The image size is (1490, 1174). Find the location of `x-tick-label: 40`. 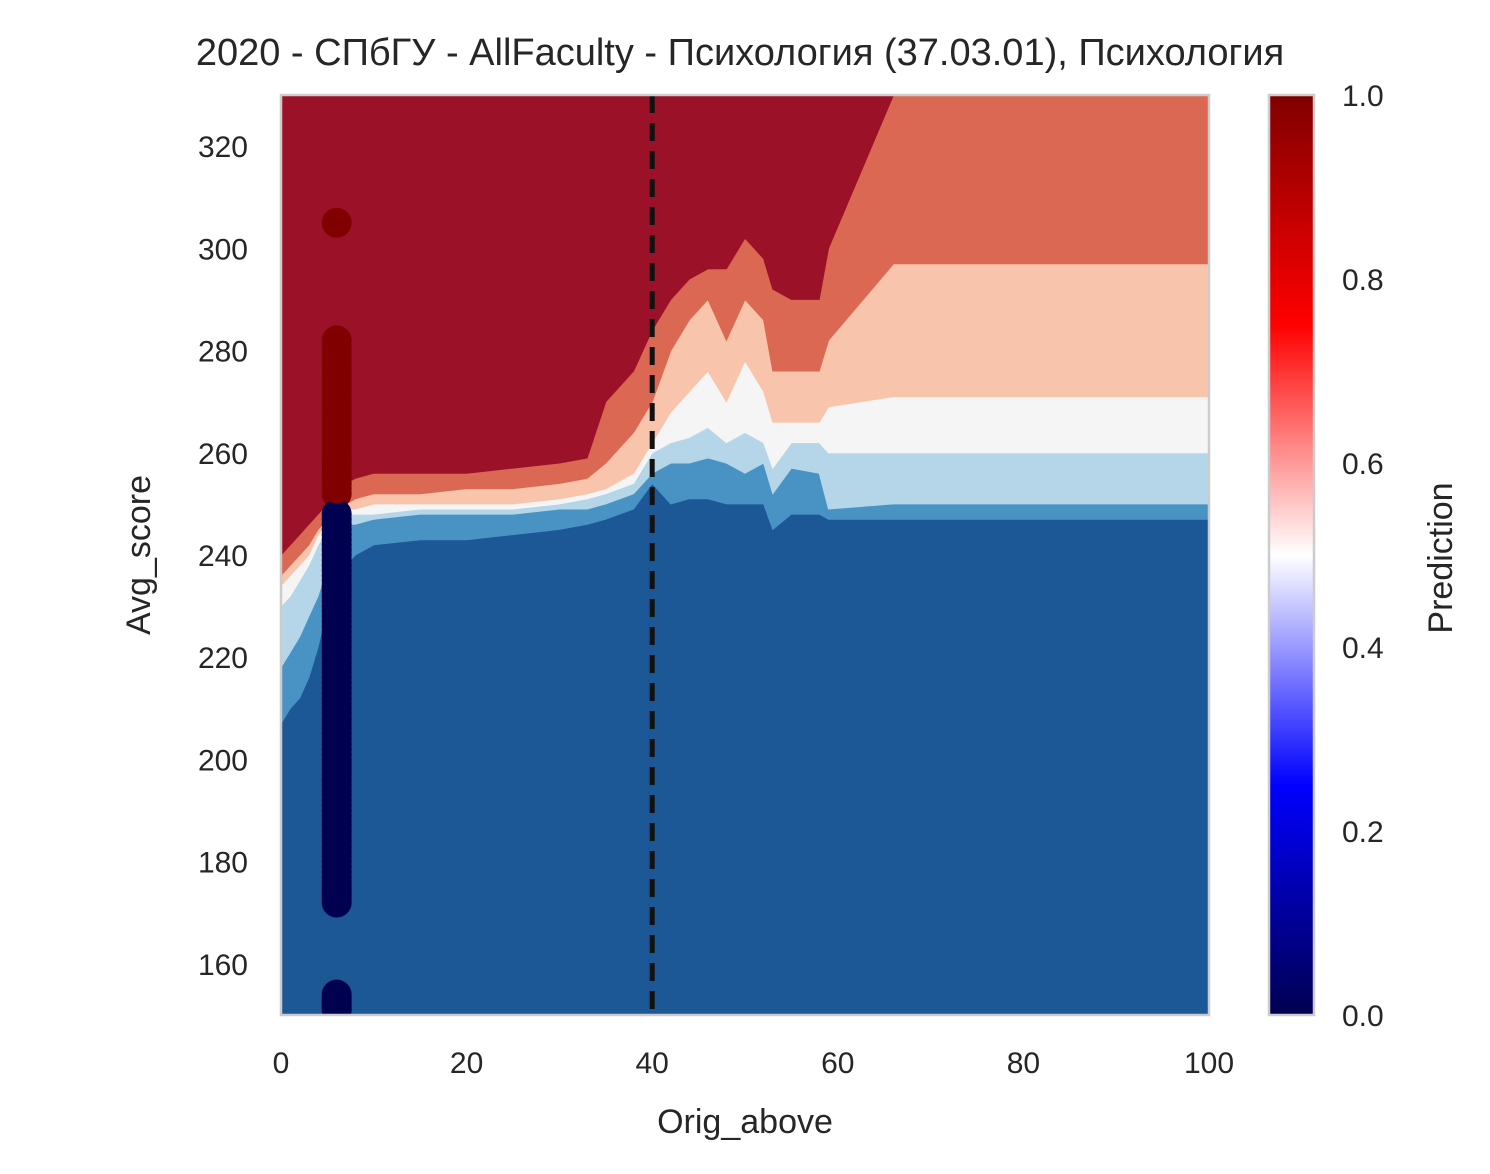

x-tick-label: 40 is located at coordinates (652, 1063).